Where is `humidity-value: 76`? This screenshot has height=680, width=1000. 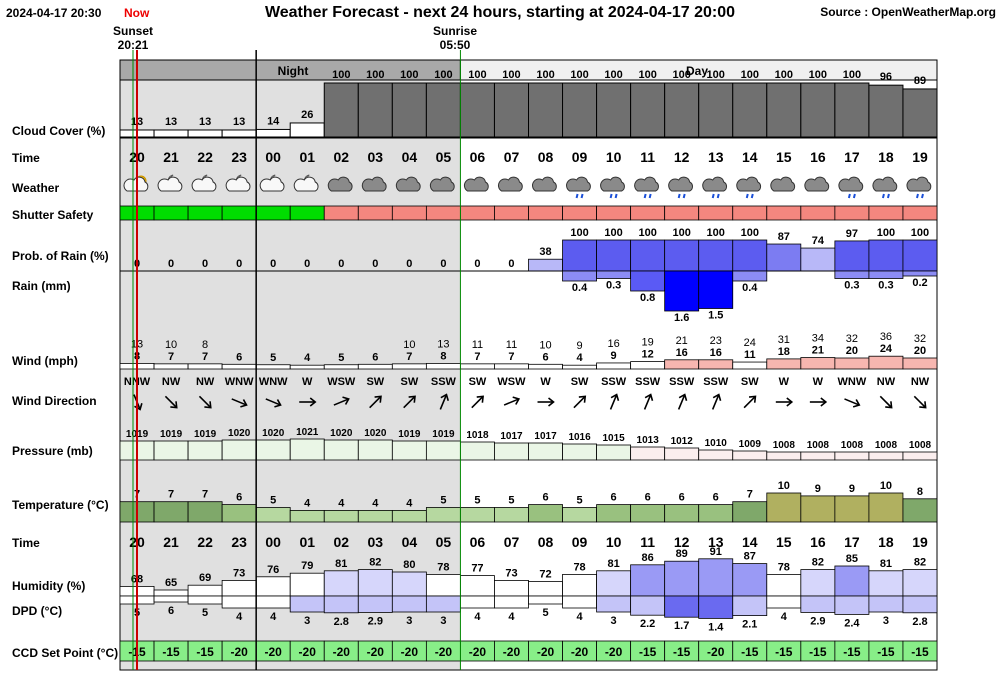 humidity-value: 76 is located at coordinates (273, 570).